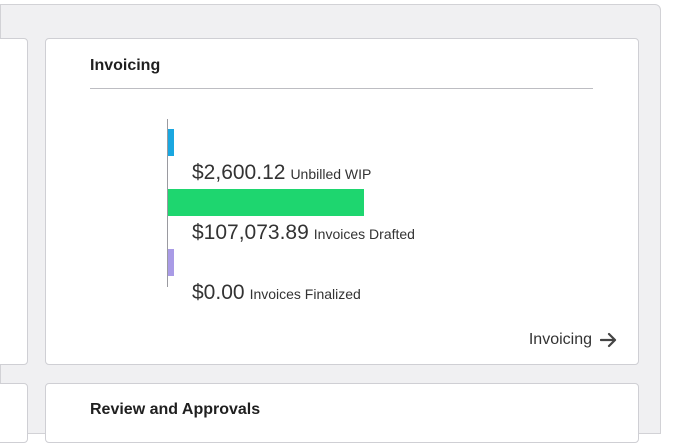 Image resolution: width=676 pixels, height=443 pixels. Describe the element at coordinates (250, 232) in the screenshot. I see `amount-invoices-drafted: $107,073.89` at that location.